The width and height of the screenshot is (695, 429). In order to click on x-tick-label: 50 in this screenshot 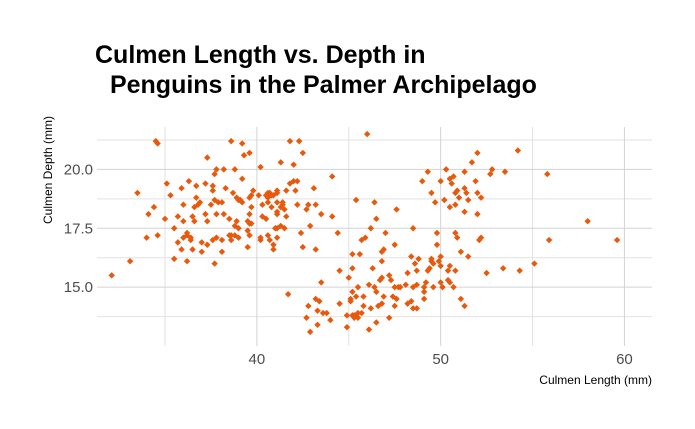, I will do `click(440, 359)`.